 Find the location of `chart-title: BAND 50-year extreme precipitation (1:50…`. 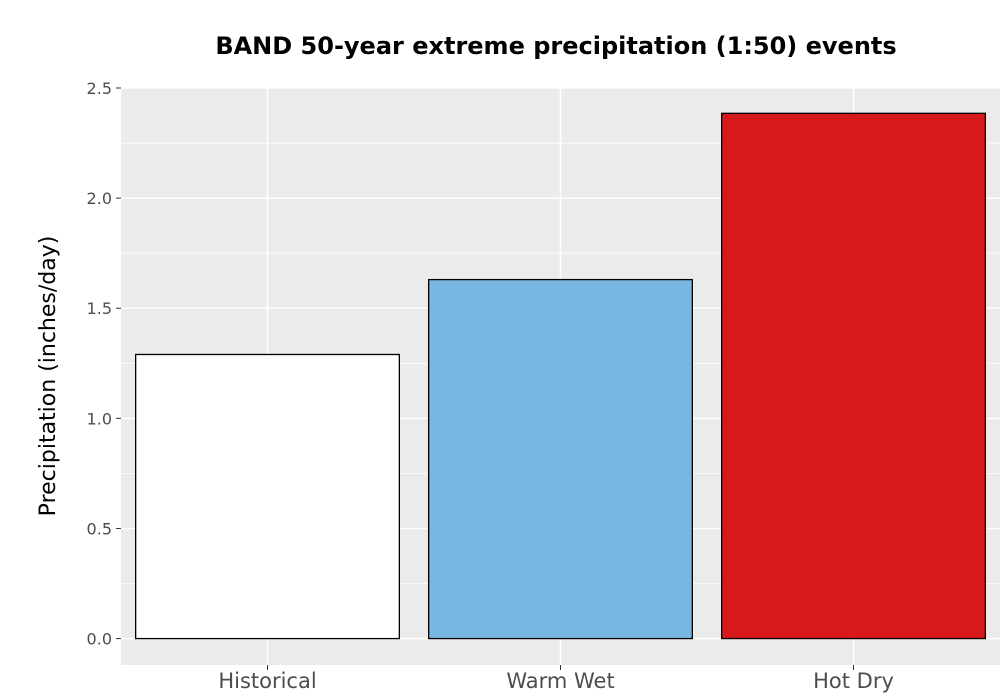

chart-title: BAND 50-year extreme precipitation (1:50… is located at coordinates (555, 46).